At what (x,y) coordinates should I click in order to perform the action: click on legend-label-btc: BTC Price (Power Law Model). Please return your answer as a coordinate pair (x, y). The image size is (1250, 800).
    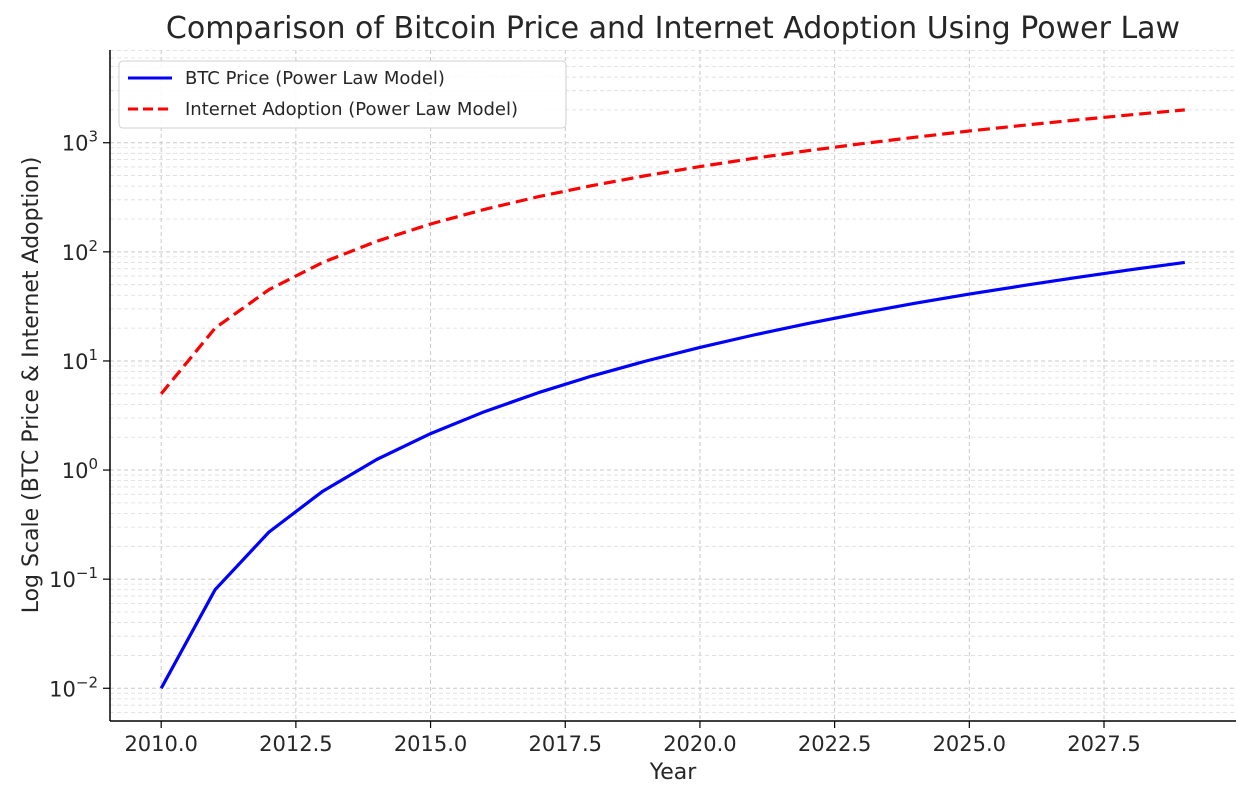
    Looking at the image, I should click on (315, 78).